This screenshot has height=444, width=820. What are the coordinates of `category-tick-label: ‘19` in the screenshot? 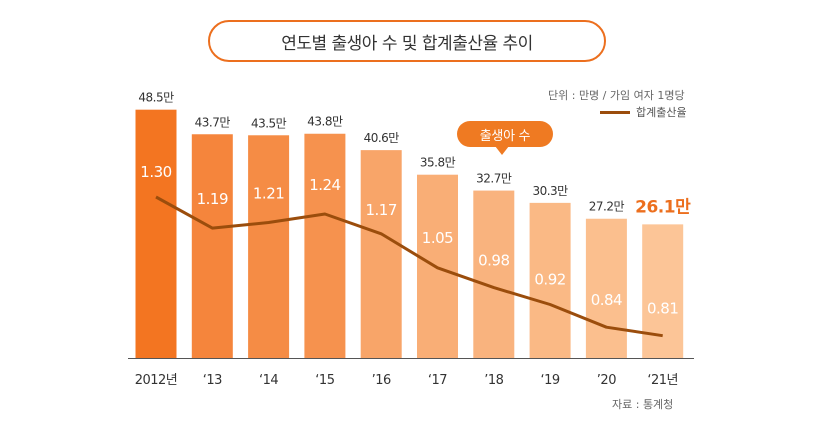 It's located at (550, 380).